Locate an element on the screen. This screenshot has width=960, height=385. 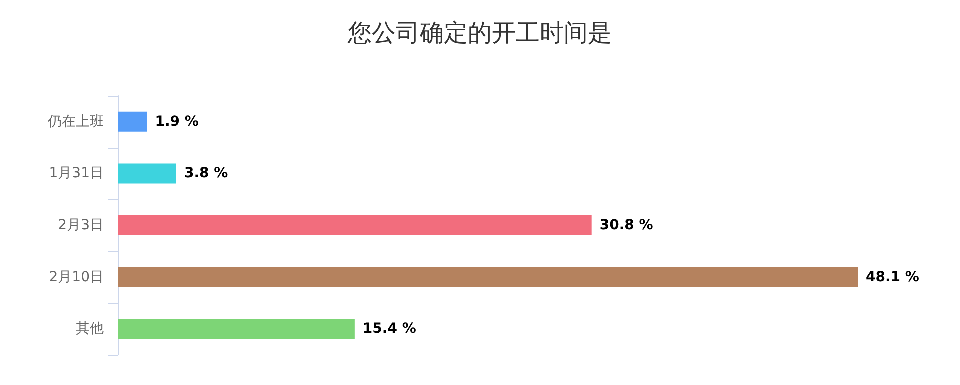
chart-title: 您公司确定的开工时间是 is located at coordinates (479, 33).